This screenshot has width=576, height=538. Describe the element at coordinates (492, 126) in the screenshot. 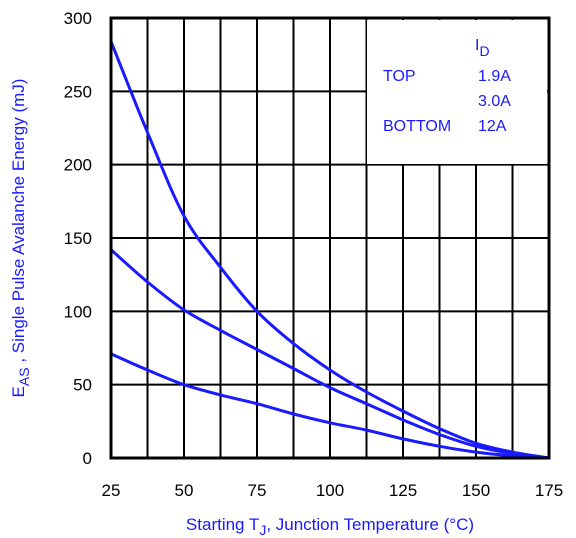

I see `legend-row-value: 12A` at that location.